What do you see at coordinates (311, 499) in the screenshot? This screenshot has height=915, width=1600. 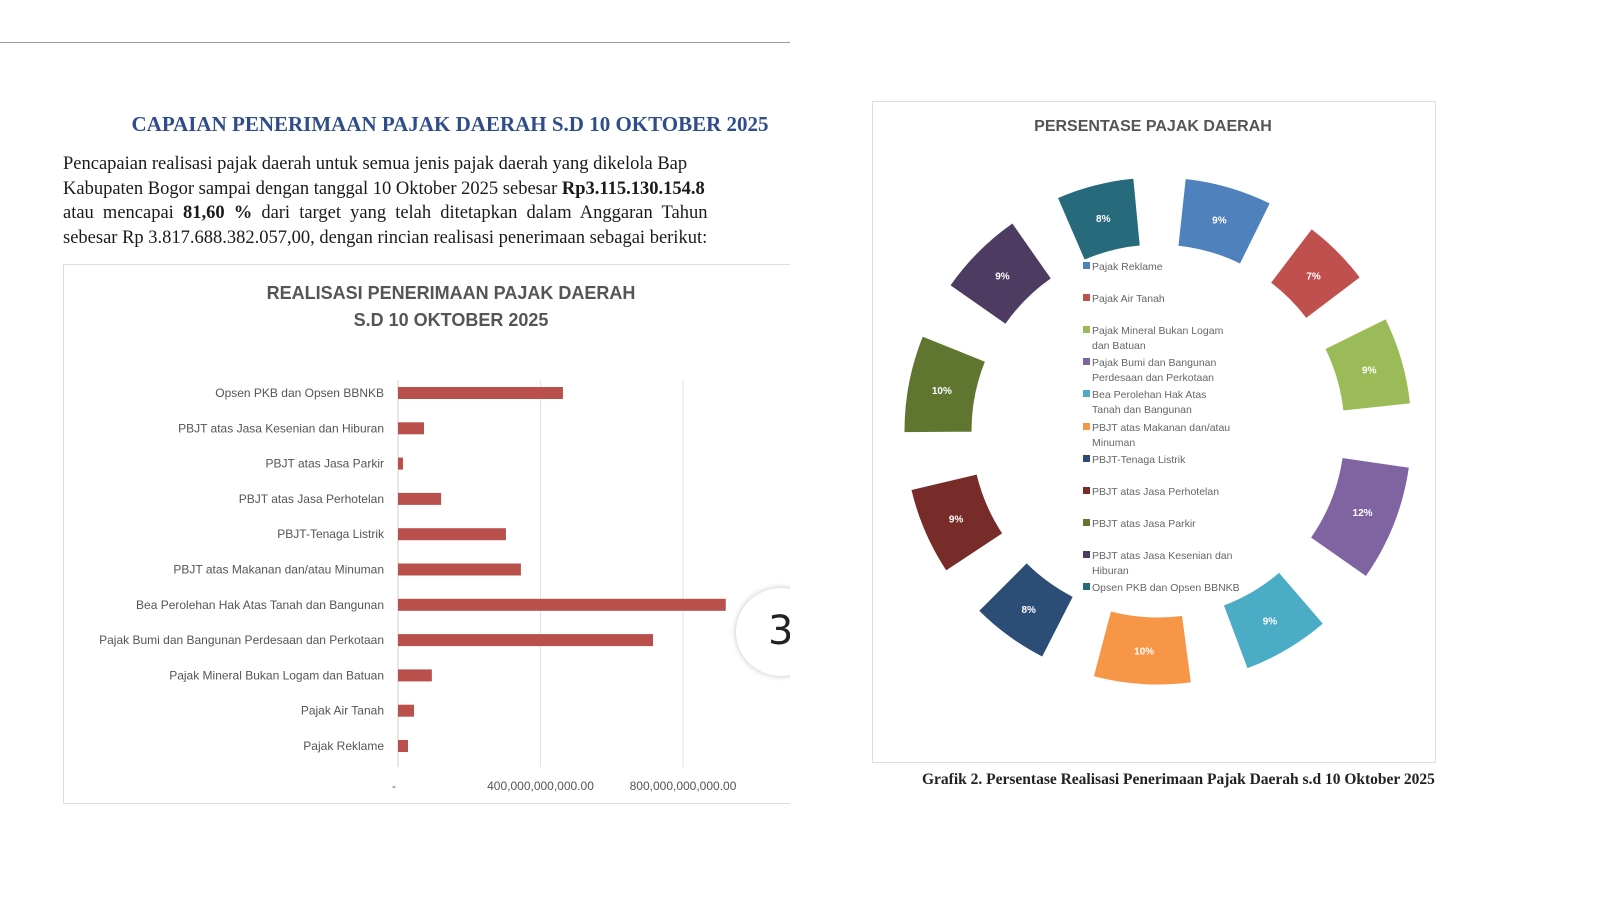 I see `y-category-label: PBJT atas Jasa Perhotelan` at bounding box center [311, 499].